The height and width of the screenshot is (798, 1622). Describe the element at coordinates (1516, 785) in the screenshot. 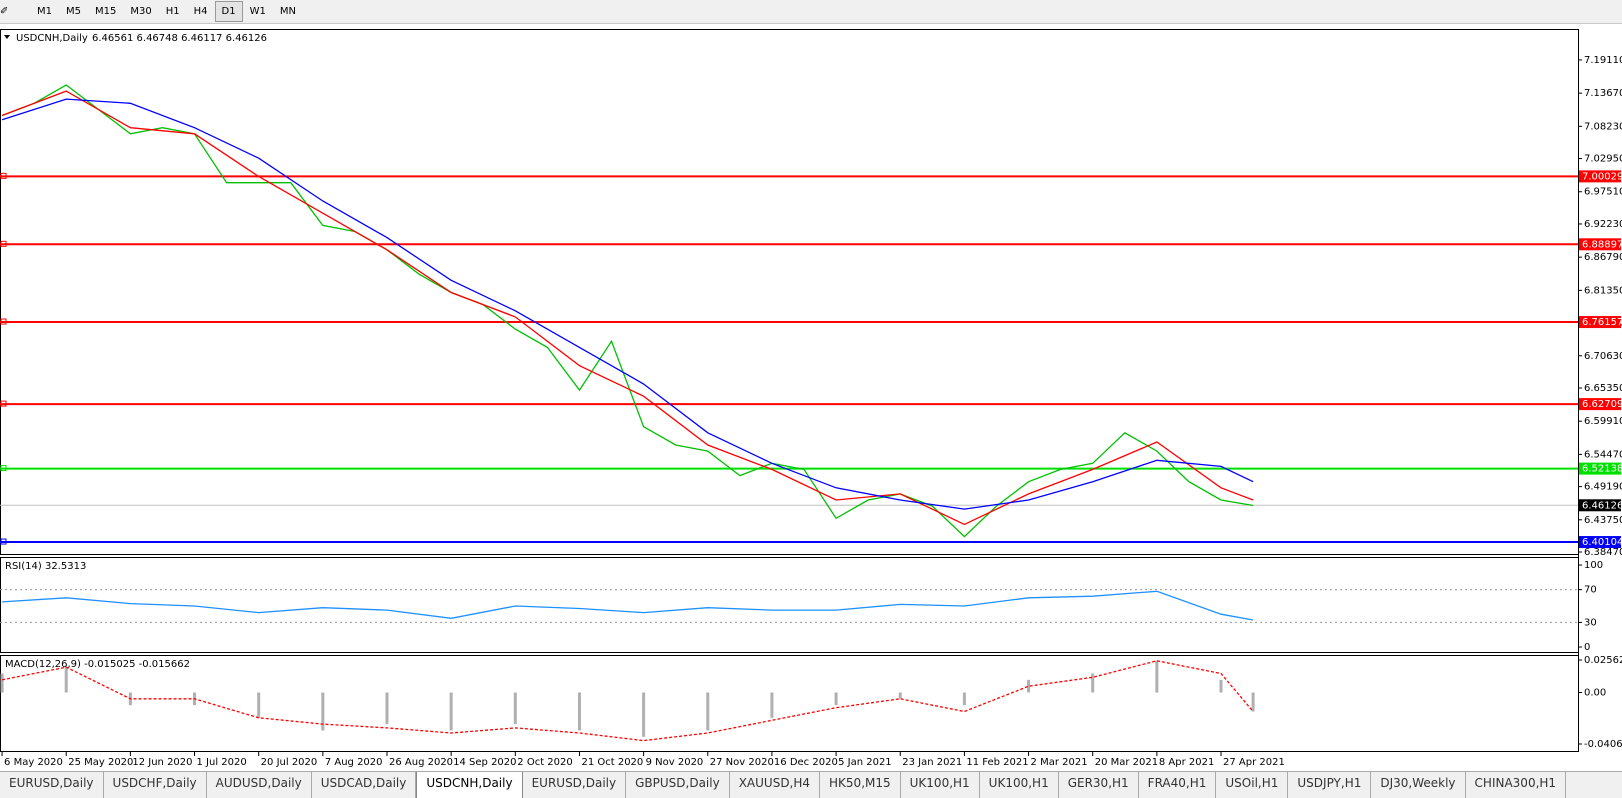

I see `chart-tab: CHINA300,H1` at that location.